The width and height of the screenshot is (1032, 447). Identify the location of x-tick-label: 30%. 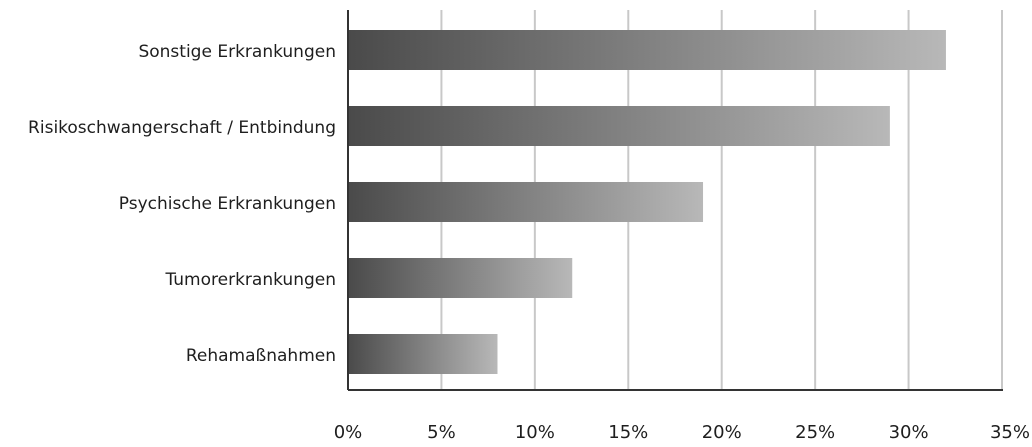
(909, 432).